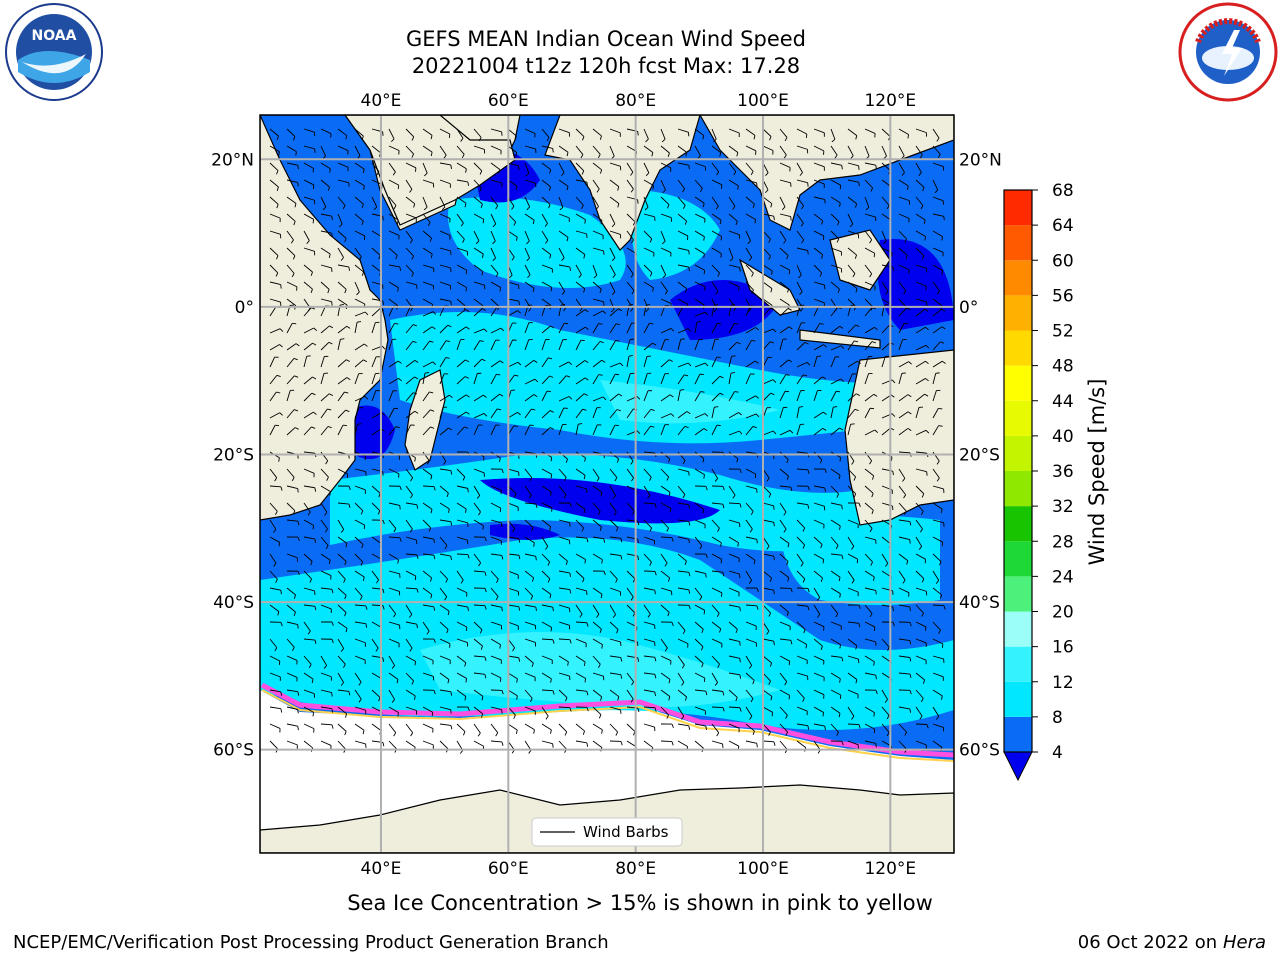 This screenshot has width=1280, height=960. What do you see at coordinates (537, 242) in the screenshot?
I see `wind-band-arabian` at bounding box center [537, 242].